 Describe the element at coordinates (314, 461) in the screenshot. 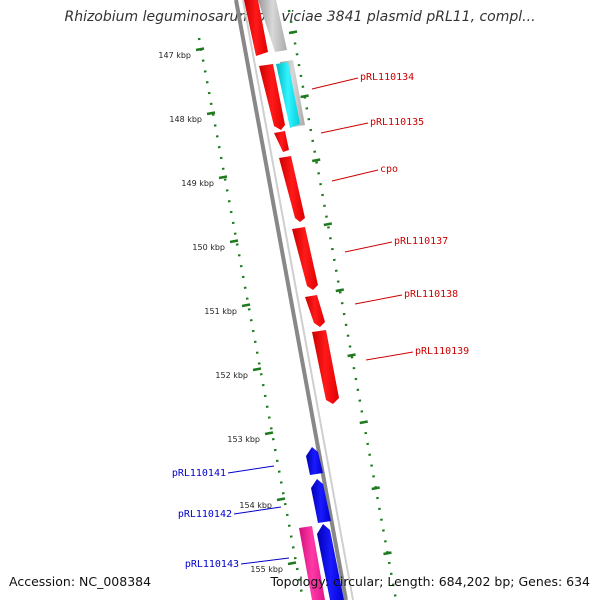

I see `gene-shape-pRL110141` at that location.